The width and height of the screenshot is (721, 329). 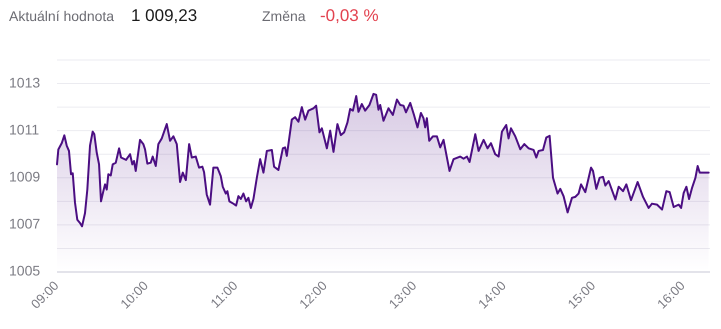 What do you see at coordinates (24, 129) in the screenshot?
I see `y-tick-label: 1011` at bounding box center [24, 129].